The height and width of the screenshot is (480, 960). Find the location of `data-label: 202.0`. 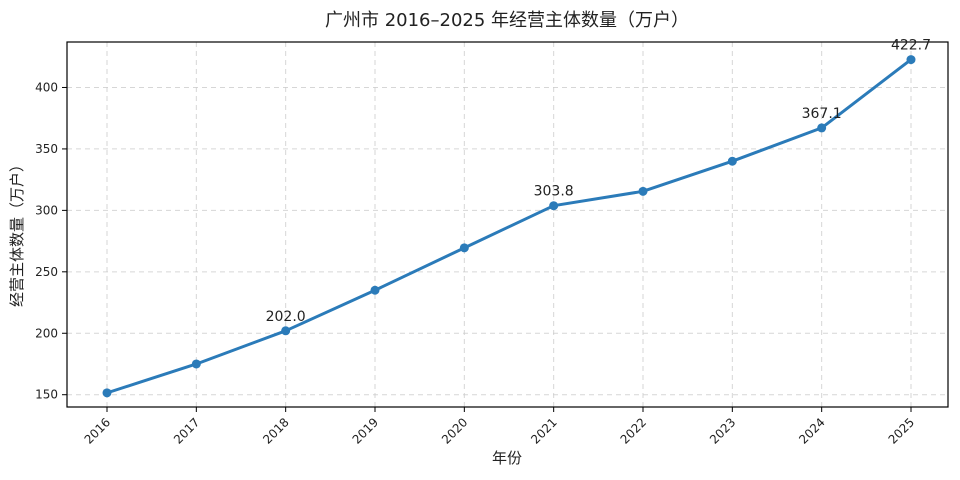

data-label: 202.0 is located at coordinates (286, 317).